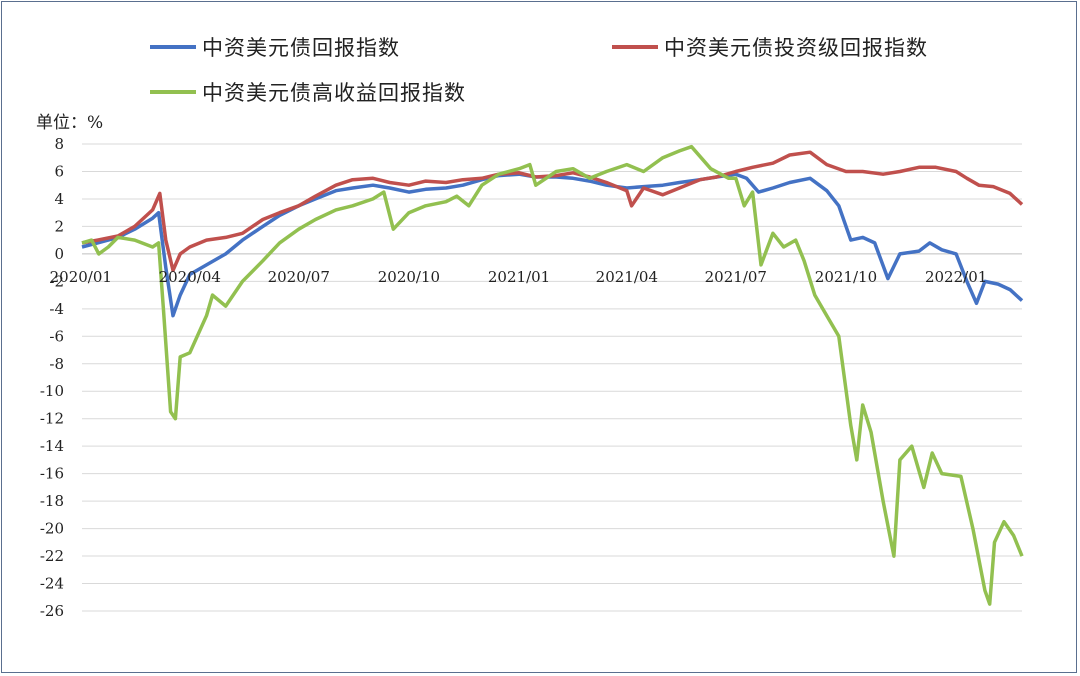 The image size is (1080, 676). I want to click on x-tick-label: 2022/01, so click(956, 277).